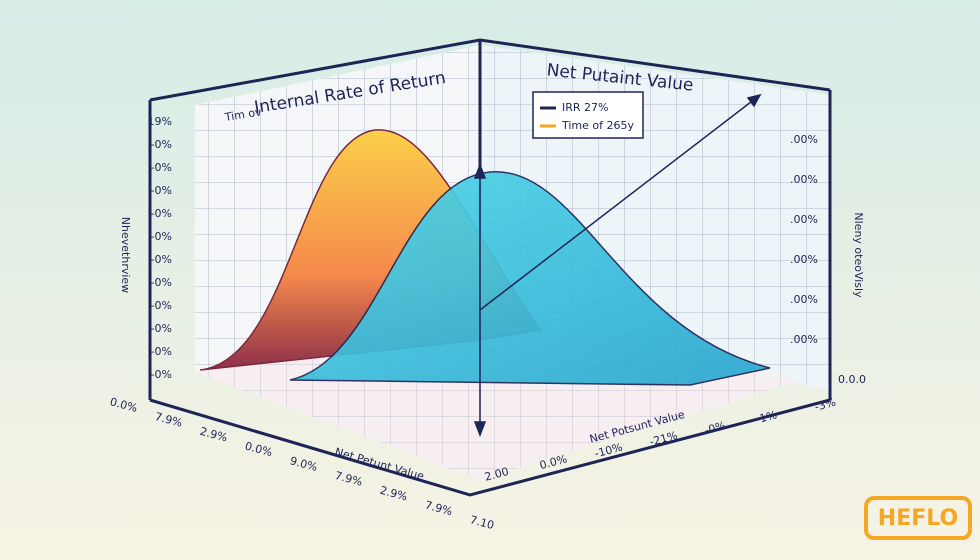 The image size is (980, 560). What do you see at coordinates (598, 125) in the screenshot?
I see `legend-label: Time of 265y` at bounding box center [598, 125].